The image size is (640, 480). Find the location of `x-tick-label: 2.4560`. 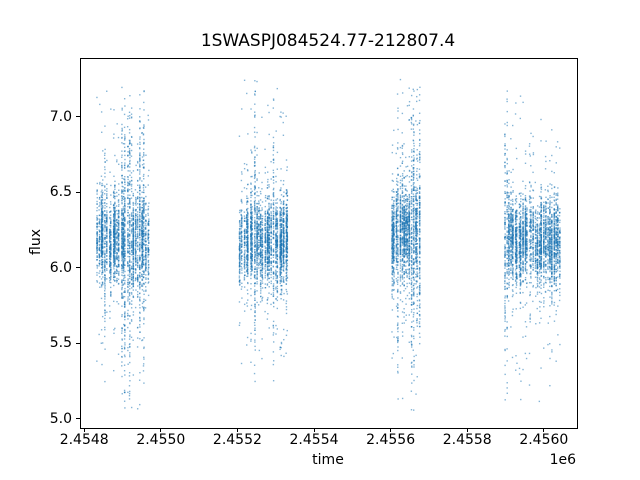

x-tick-label: 2.4560 is located at coordinates (544, 440).